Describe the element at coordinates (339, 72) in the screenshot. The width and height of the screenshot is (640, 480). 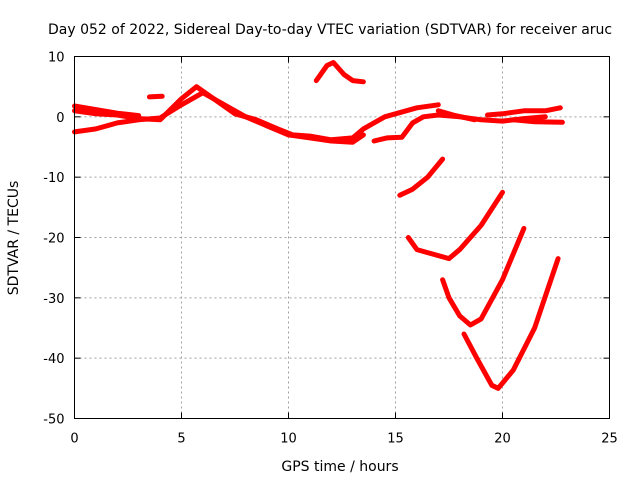
I see `series-track-e` at that location.